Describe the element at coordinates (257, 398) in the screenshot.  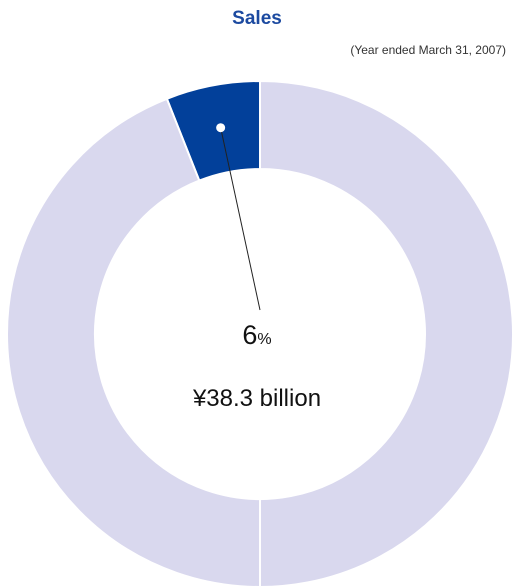
I see `center-amount-label: ¥38.3 billion` at that location.